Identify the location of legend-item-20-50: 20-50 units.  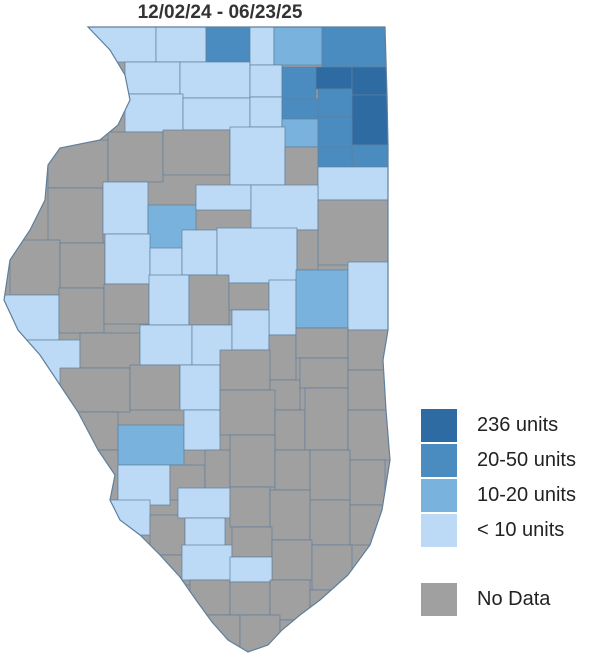
(498, 460).